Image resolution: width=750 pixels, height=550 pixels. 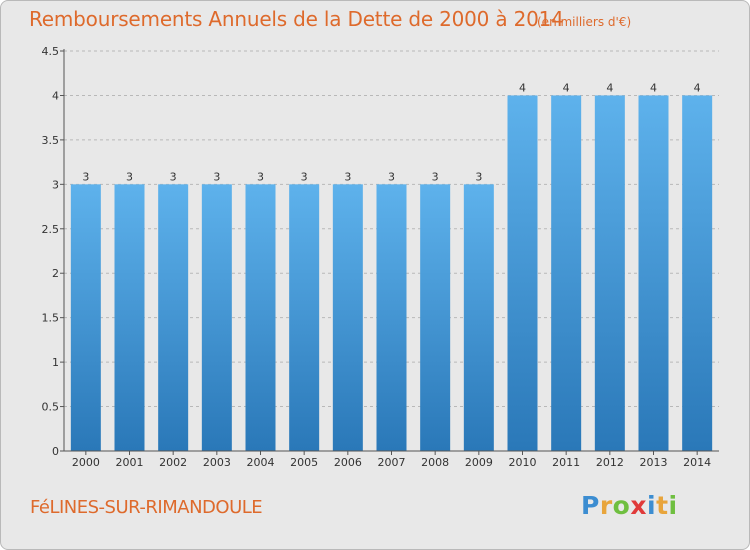 I want to click on y-tick-label: 3, so click(x=55, y=184).